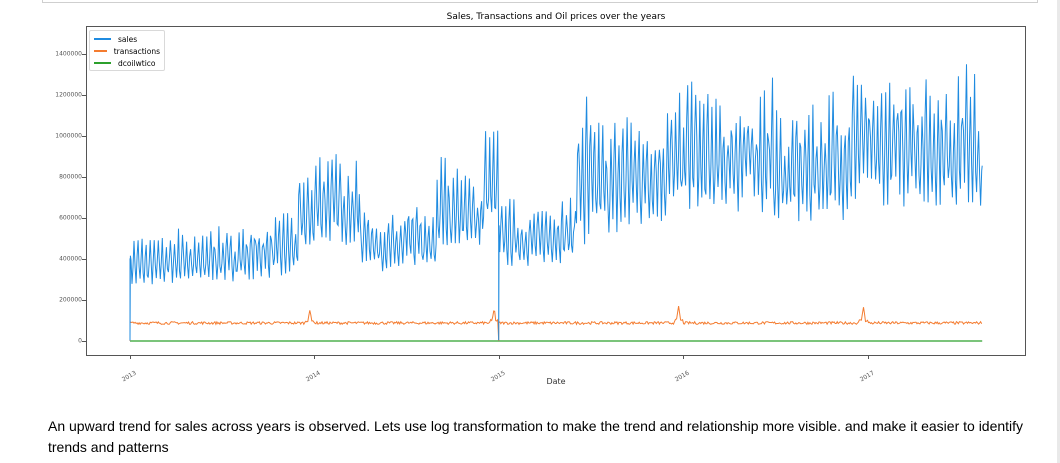 The image size is (1060, 463). I want to click on legend-label-transactions: transactions, so click(136, 51).